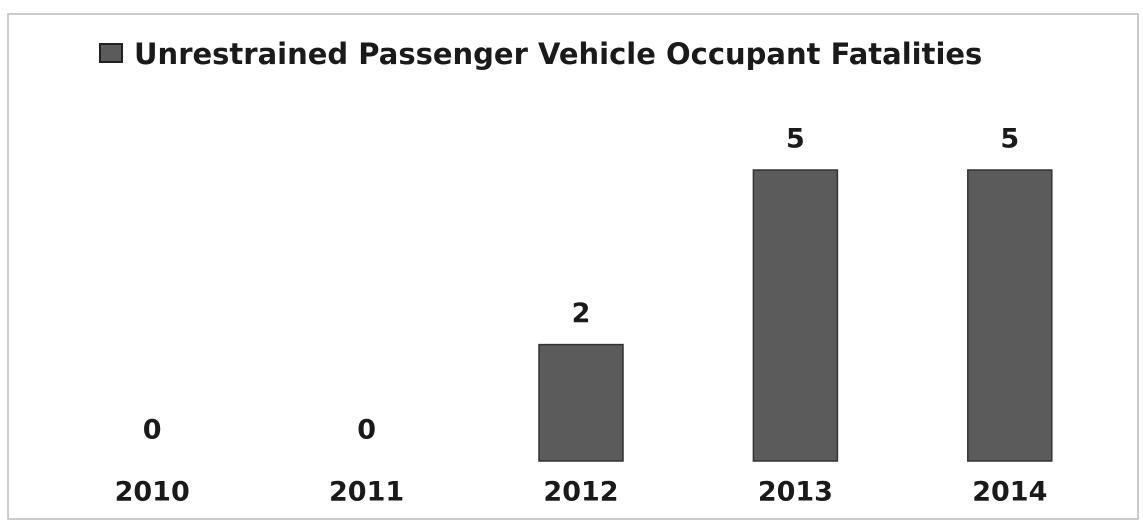 Image resolution: width=1143 pixels, height=524 pixels. I want to click on x-tick-label: 2012, so click(580, 492).